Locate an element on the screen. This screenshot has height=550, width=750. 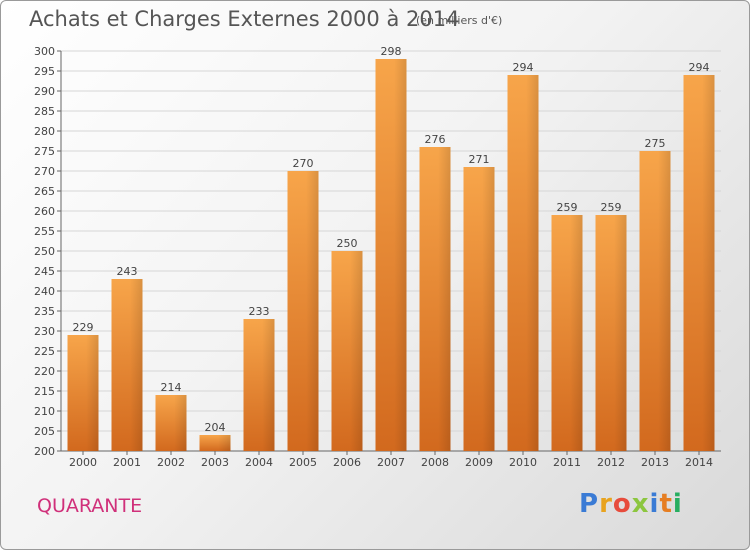
x-tick-label: 2012 is located at coordinates (611, 462).